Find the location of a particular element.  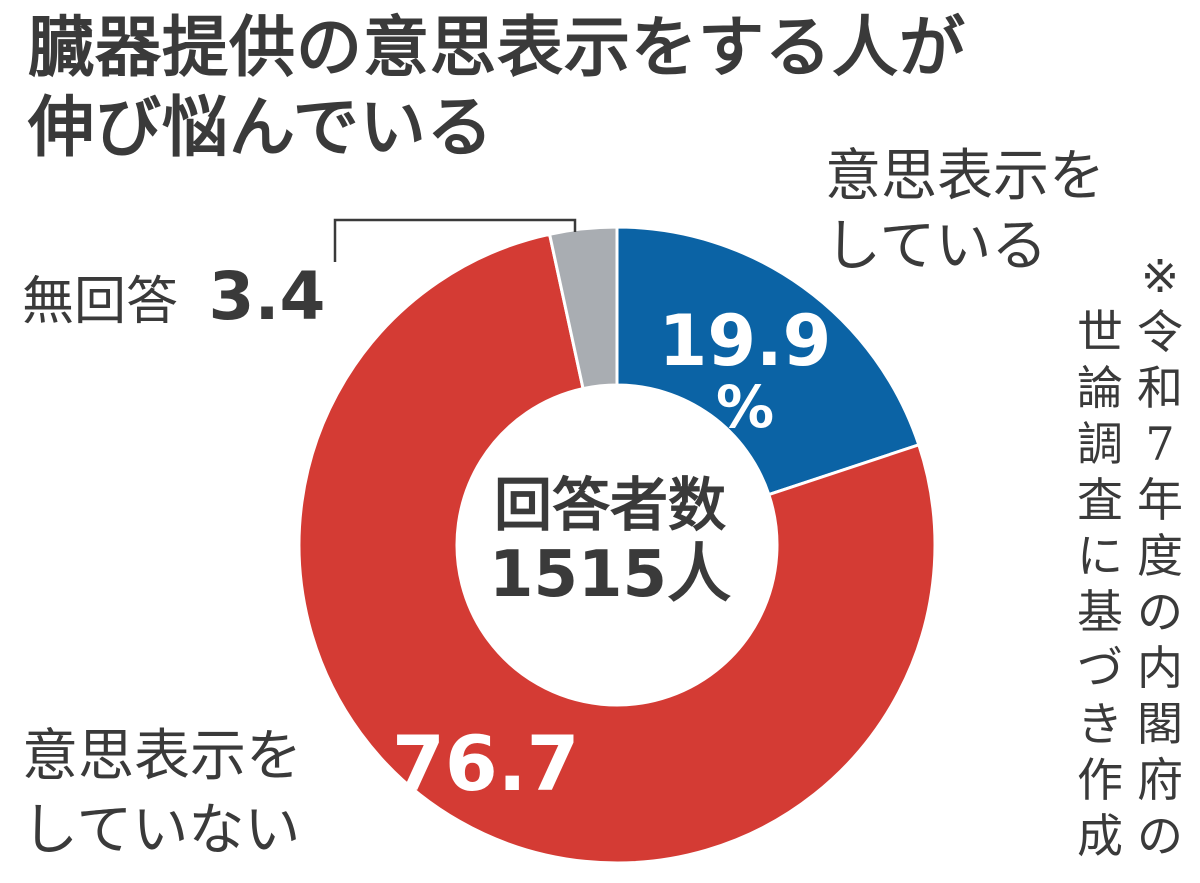

center-label: 回答者数 1515人 is located at coordinates (610, 540).